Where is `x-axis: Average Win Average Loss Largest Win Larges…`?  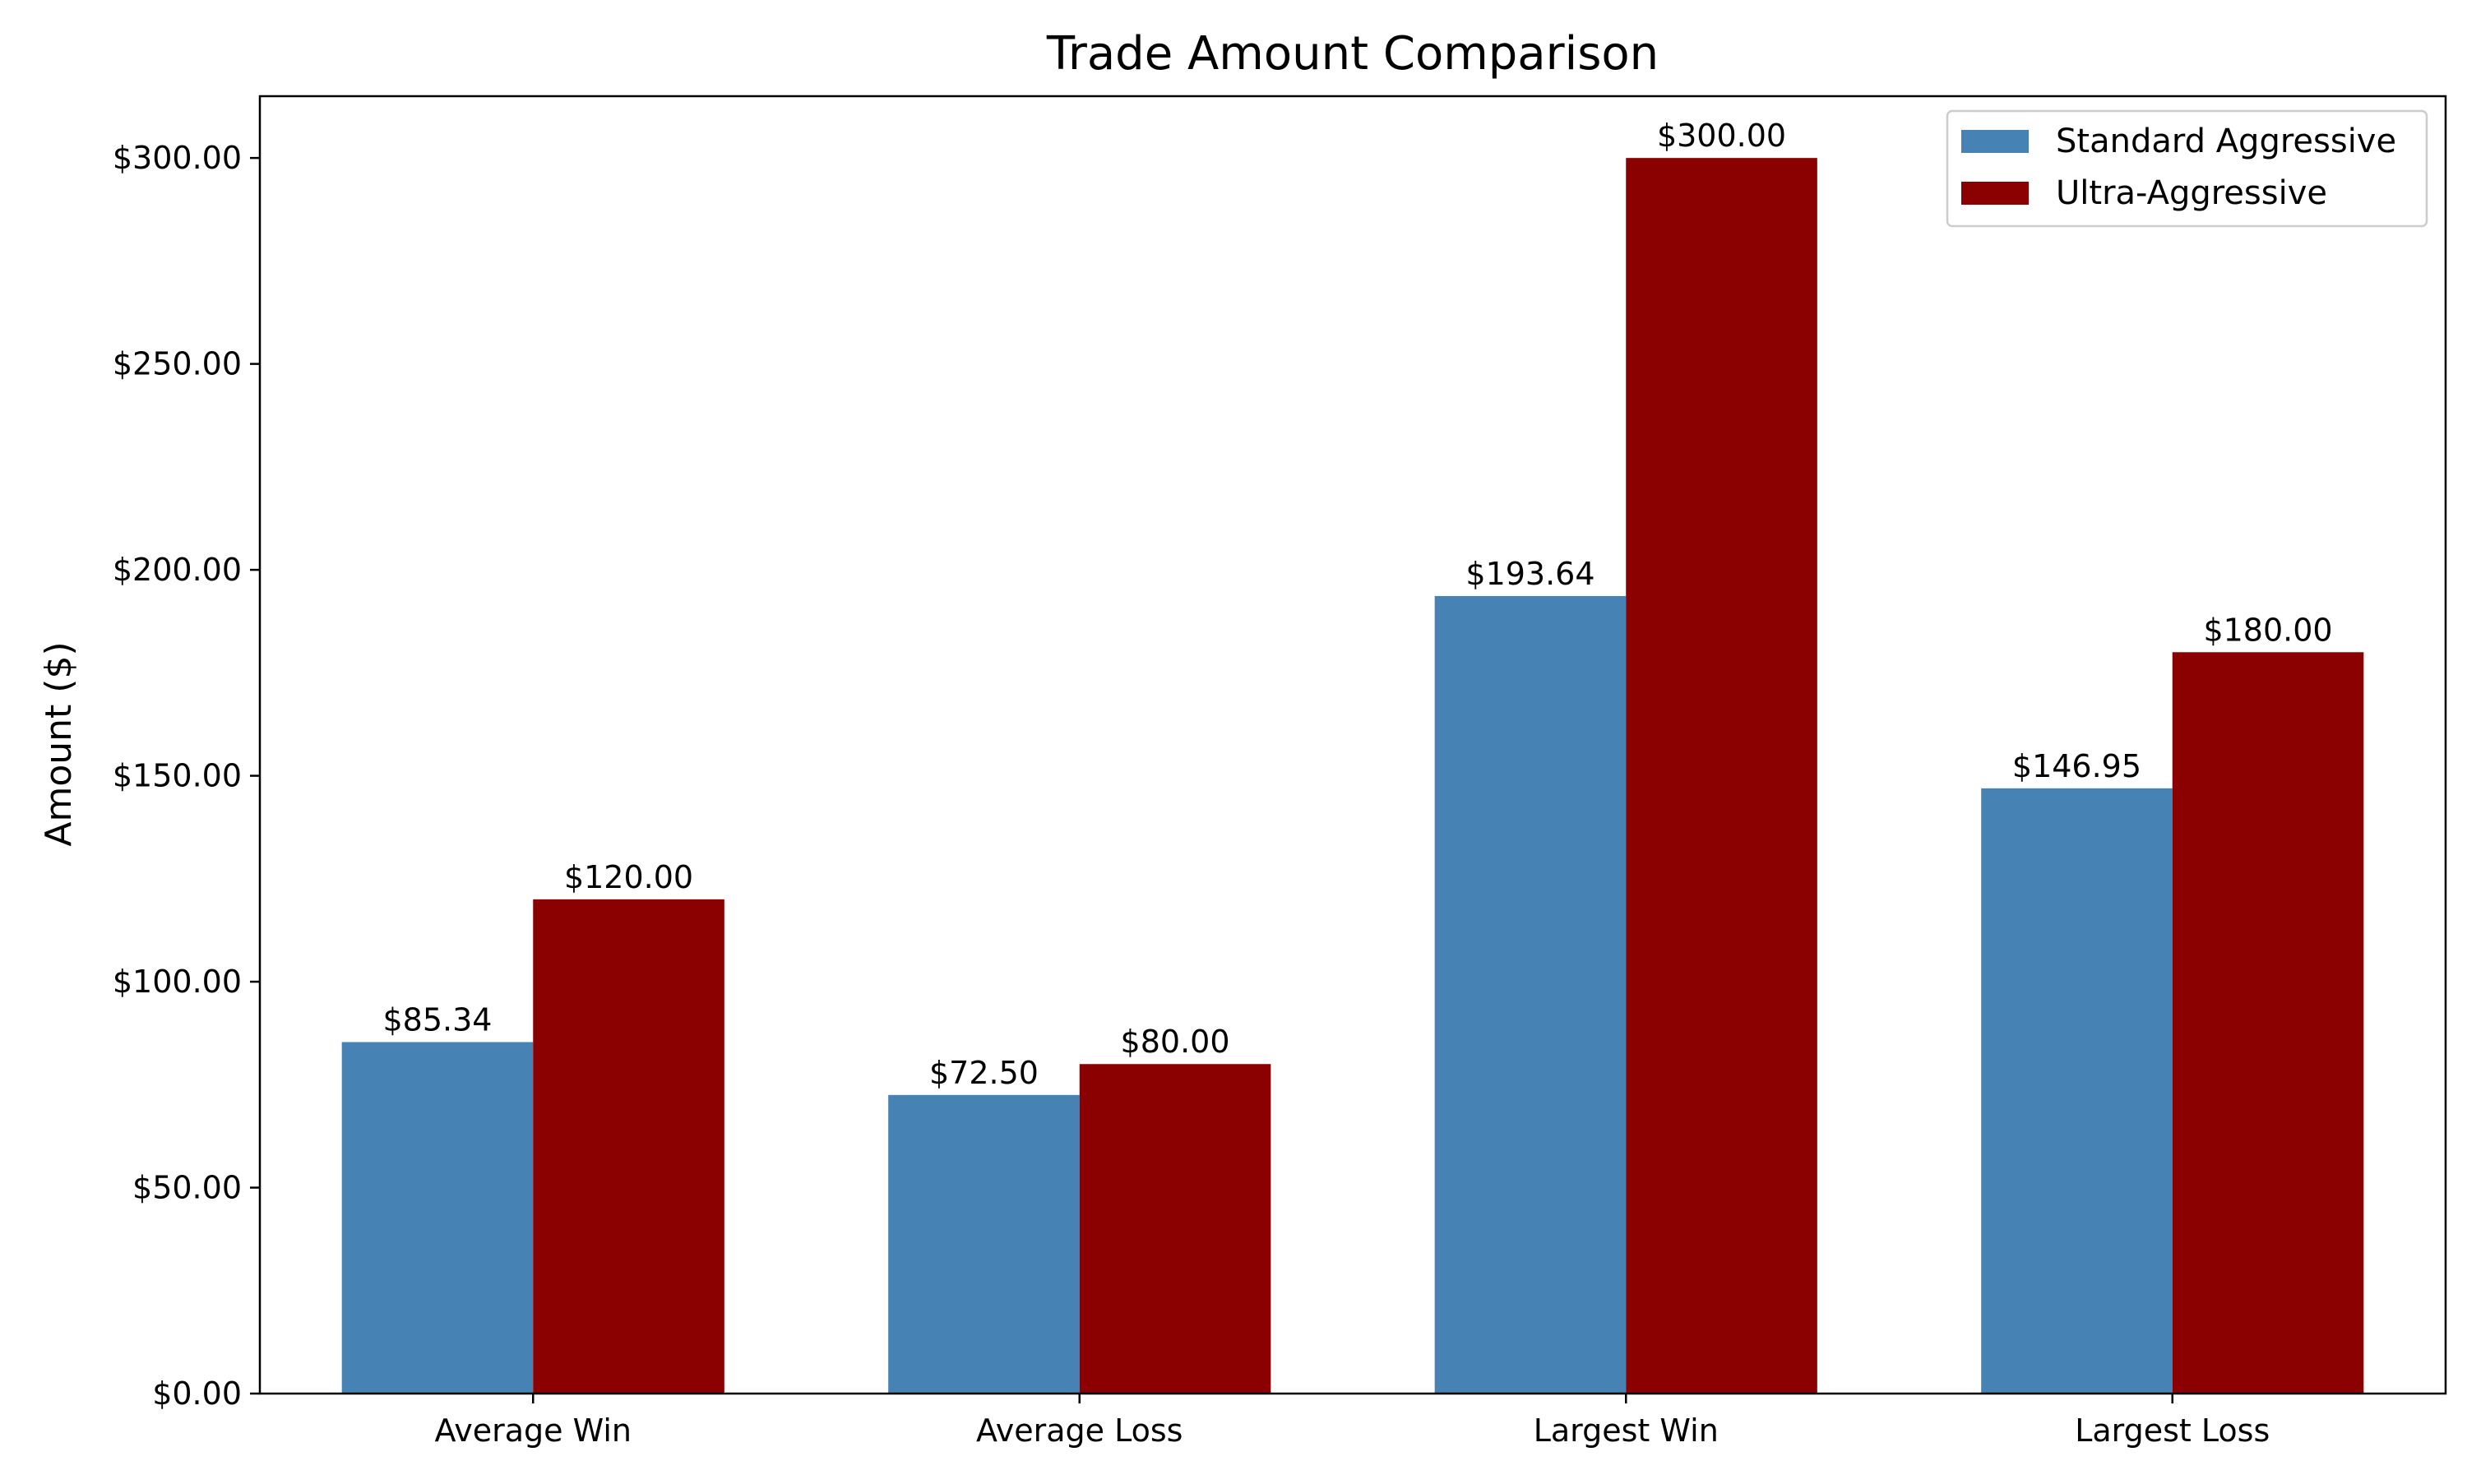 x-axis: Average Win Average Loss Largest Win Larges… is located at coordinates (1352, 1422).